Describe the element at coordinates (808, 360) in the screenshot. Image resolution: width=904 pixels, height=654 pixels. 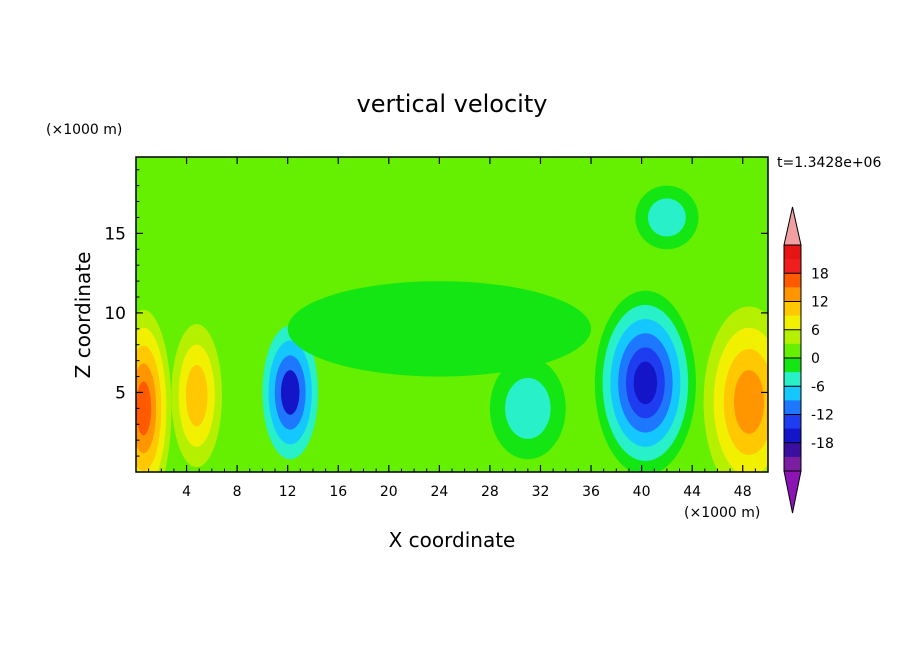
I see `colorbar: 18 12 6 0 -6 -12 -18` at that location.